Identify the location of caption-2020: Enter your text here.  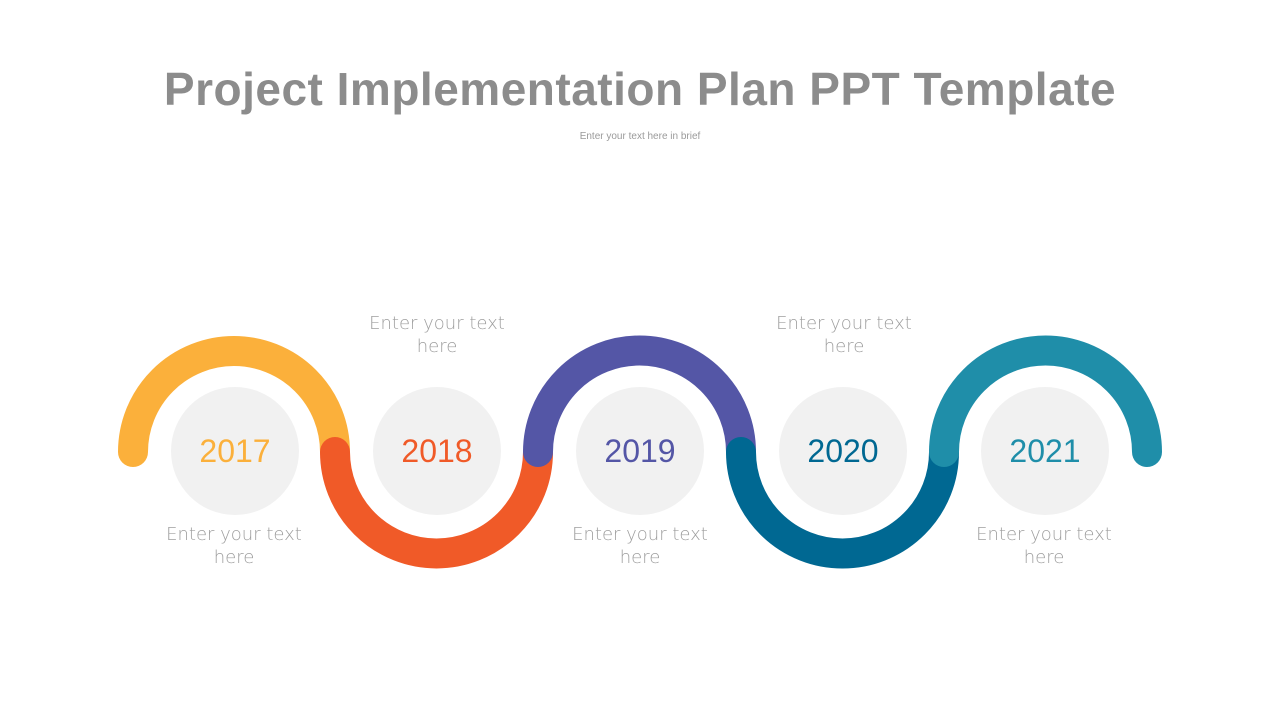
(844, 335).